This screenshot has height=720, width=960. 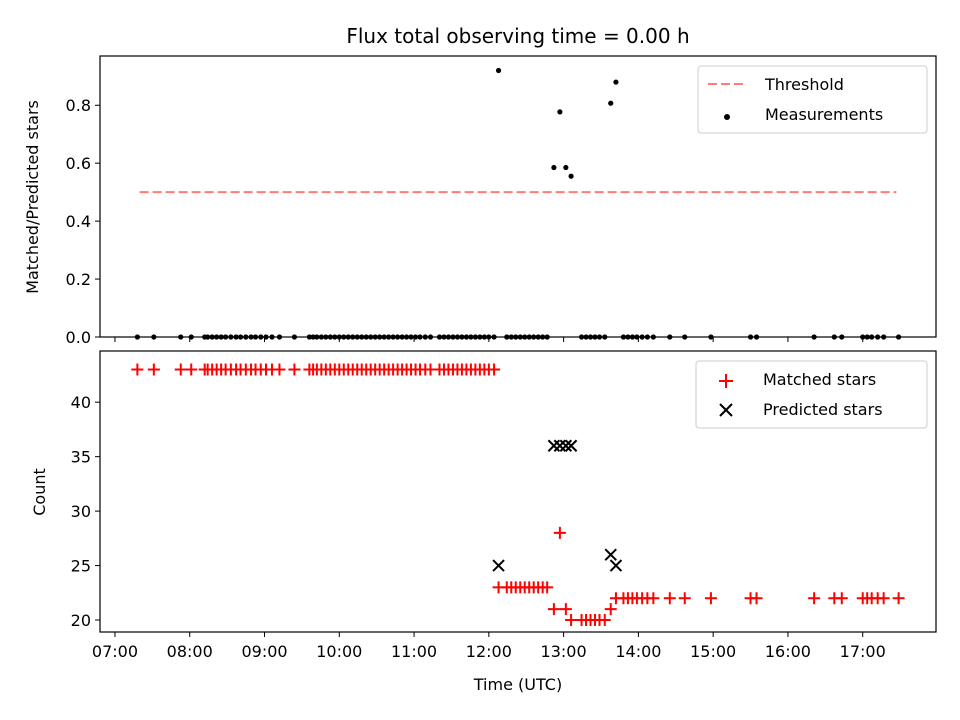 What do you see at coordinates (726, 381) in the screenshot?
I see `legend-matched-swatch` at bounding box center [726, 381].